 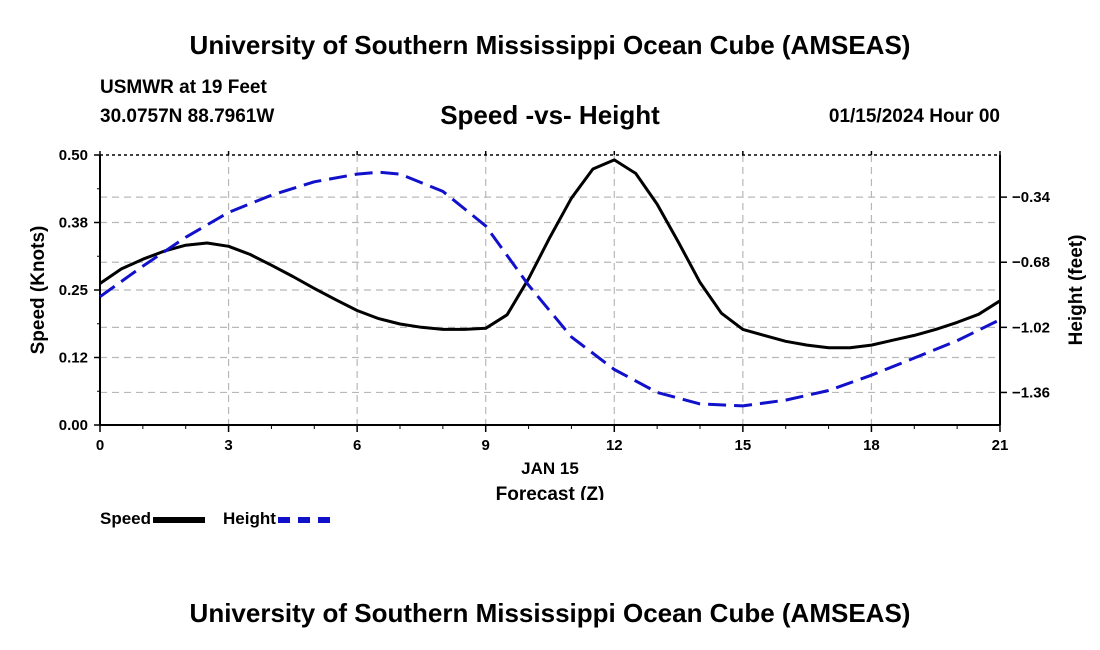 What do you see at coordinates (1076, 290) in the screenshot?
I see `y-right-axis-title: Height (feet)` at bounding box center [1076, 290].